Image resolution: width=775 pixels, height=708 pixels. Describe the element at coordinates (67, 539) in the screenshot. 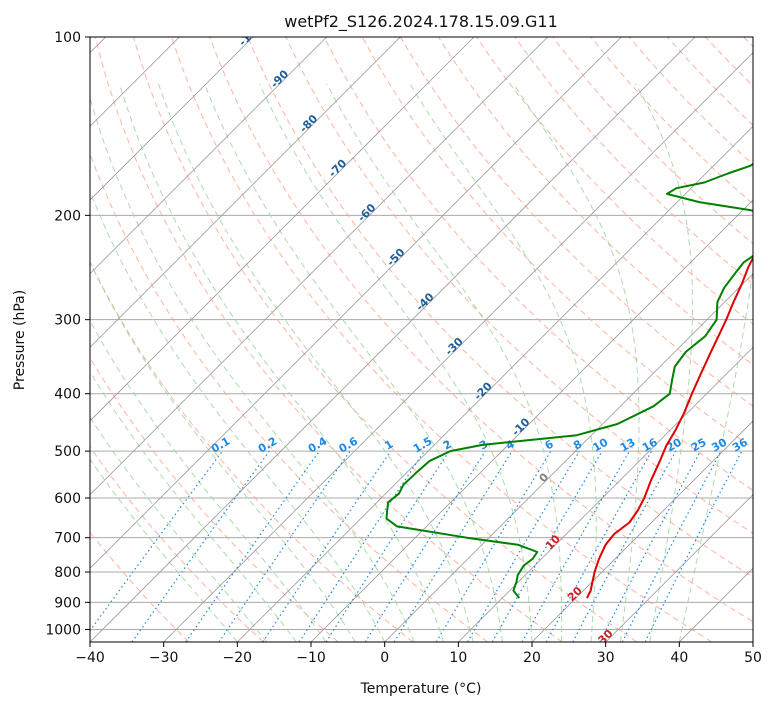

I see `y-tick-label: 700` at that location.